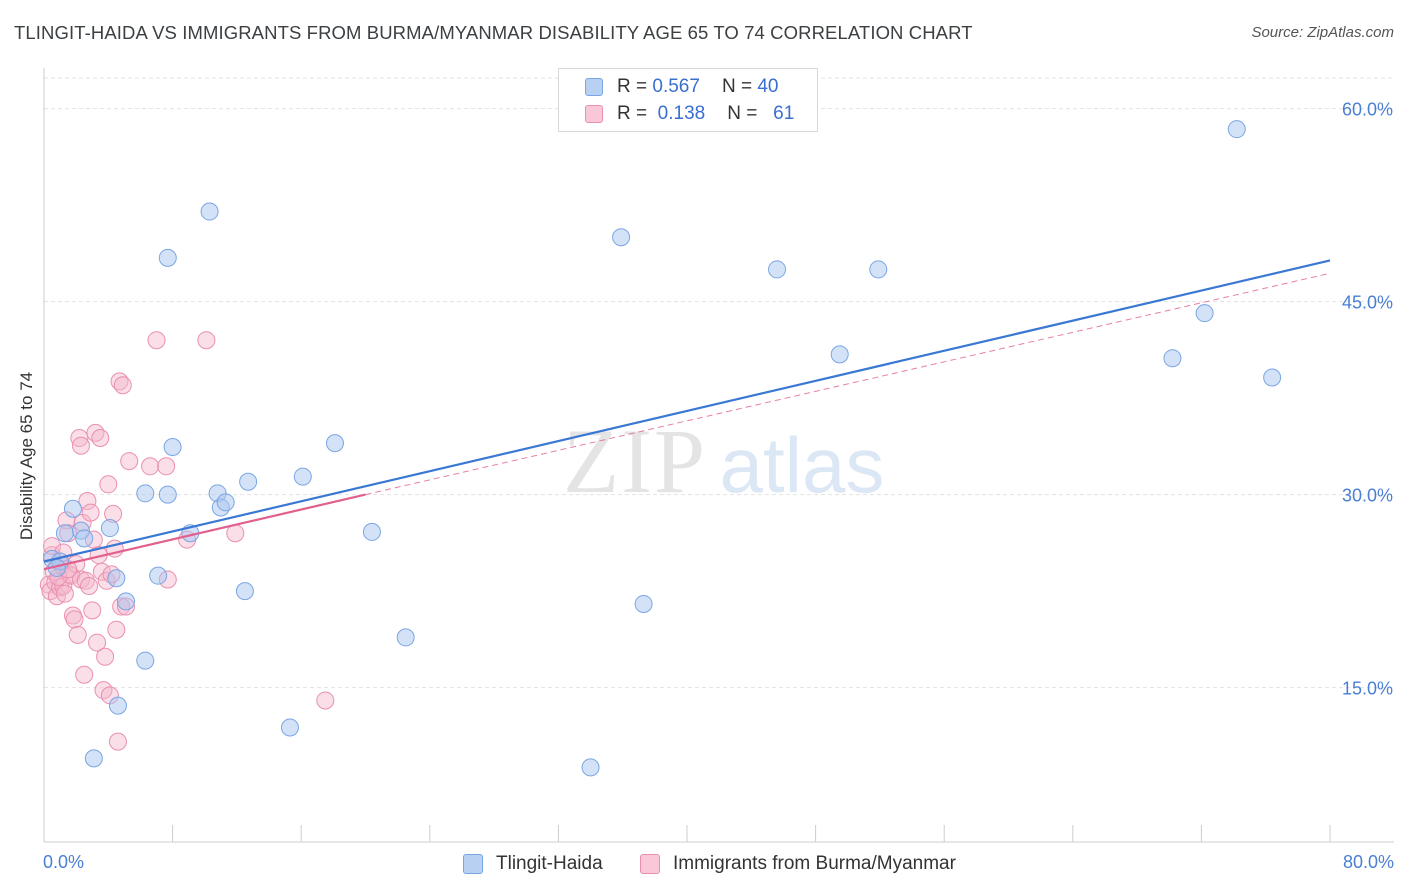 Image resolution: width=1406 pixels, height=892 pixels. Describe the element at coordinates (549, 863) in the screenshot. I see `legend-item-label: Tlingit-Haida` at that location.